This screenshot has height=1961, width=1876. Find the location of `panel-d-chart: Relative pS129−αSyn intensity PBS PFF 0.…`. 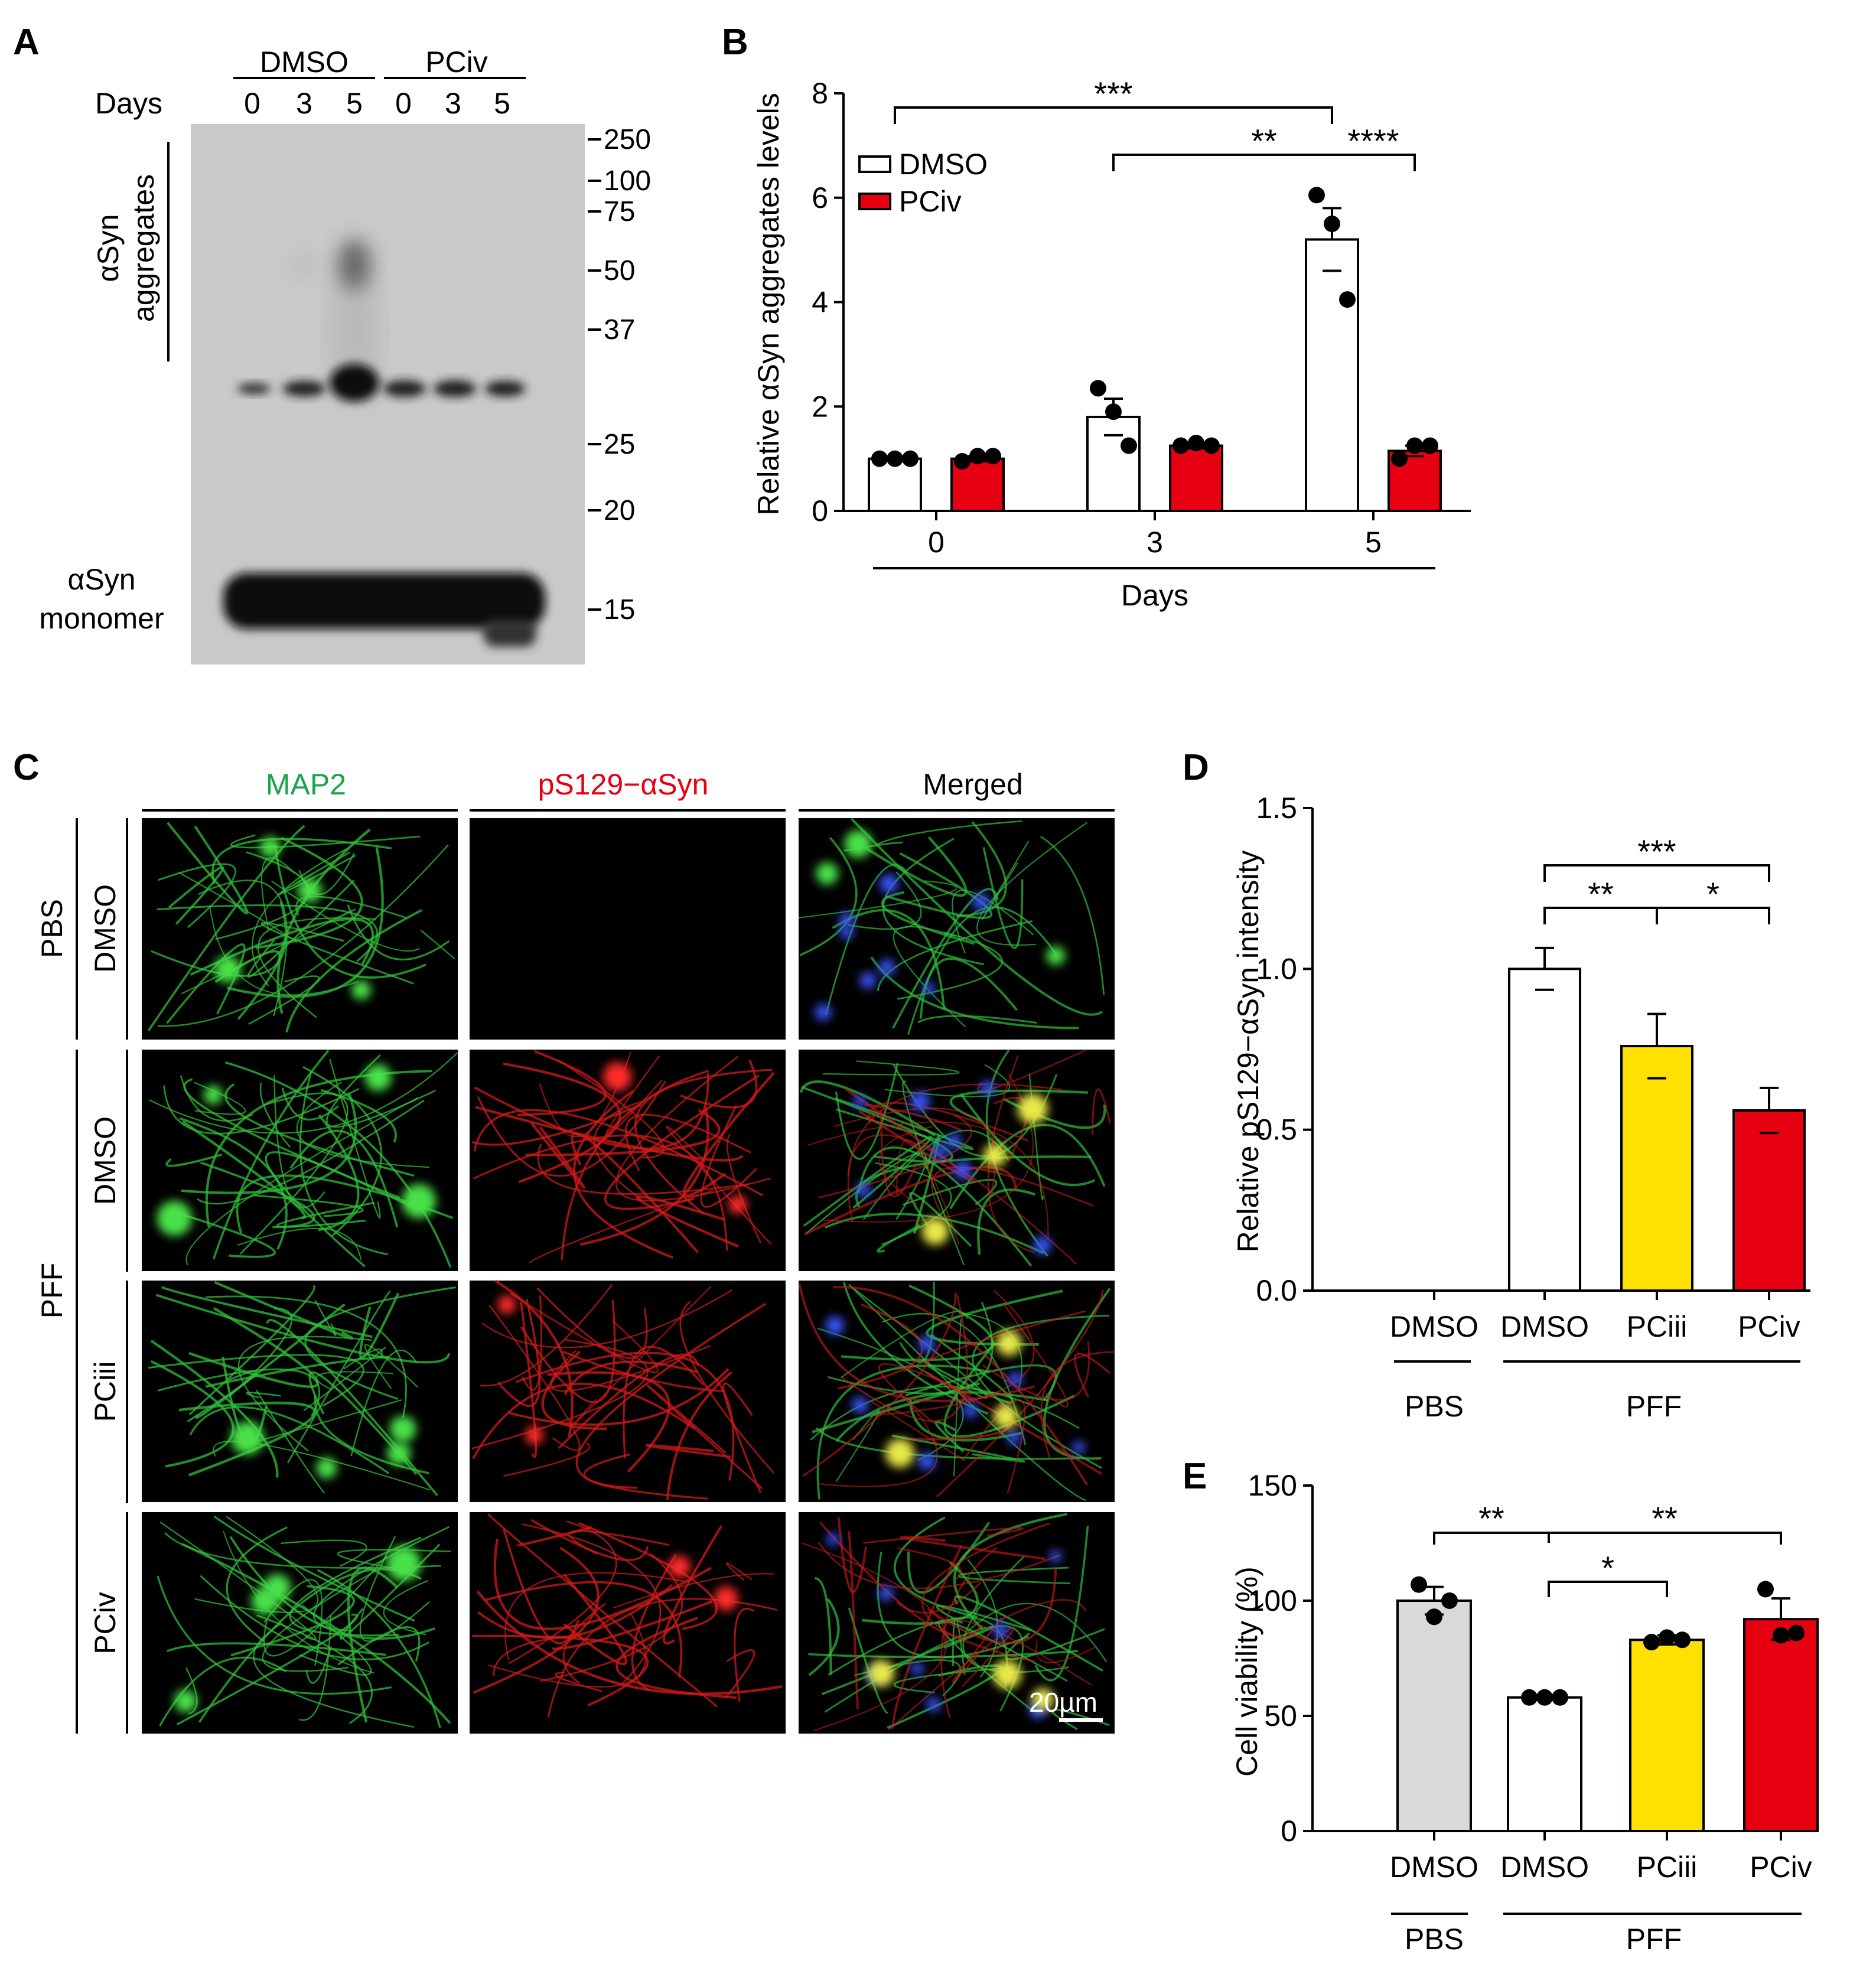

panel-d-chart: Relative pS129−αSyn intensity PBS PFF 0.… is located at coordinates (1521, 1107).